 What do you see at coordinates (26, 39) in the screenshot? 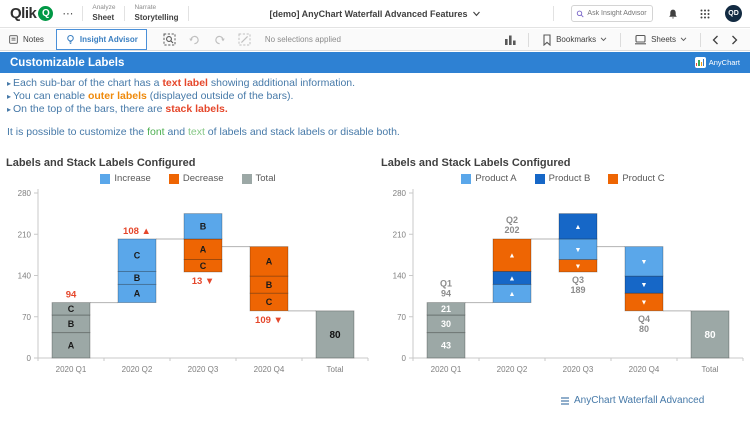
I see `notes-button: Notes` at bounding box center [26, 39].